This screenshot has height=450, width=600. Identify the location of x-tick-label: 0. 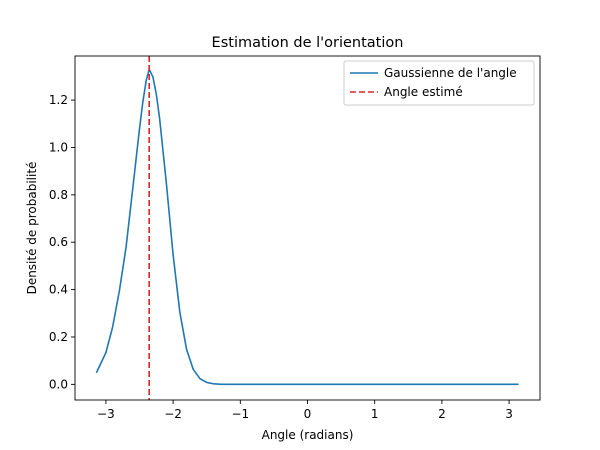
(308, 414).